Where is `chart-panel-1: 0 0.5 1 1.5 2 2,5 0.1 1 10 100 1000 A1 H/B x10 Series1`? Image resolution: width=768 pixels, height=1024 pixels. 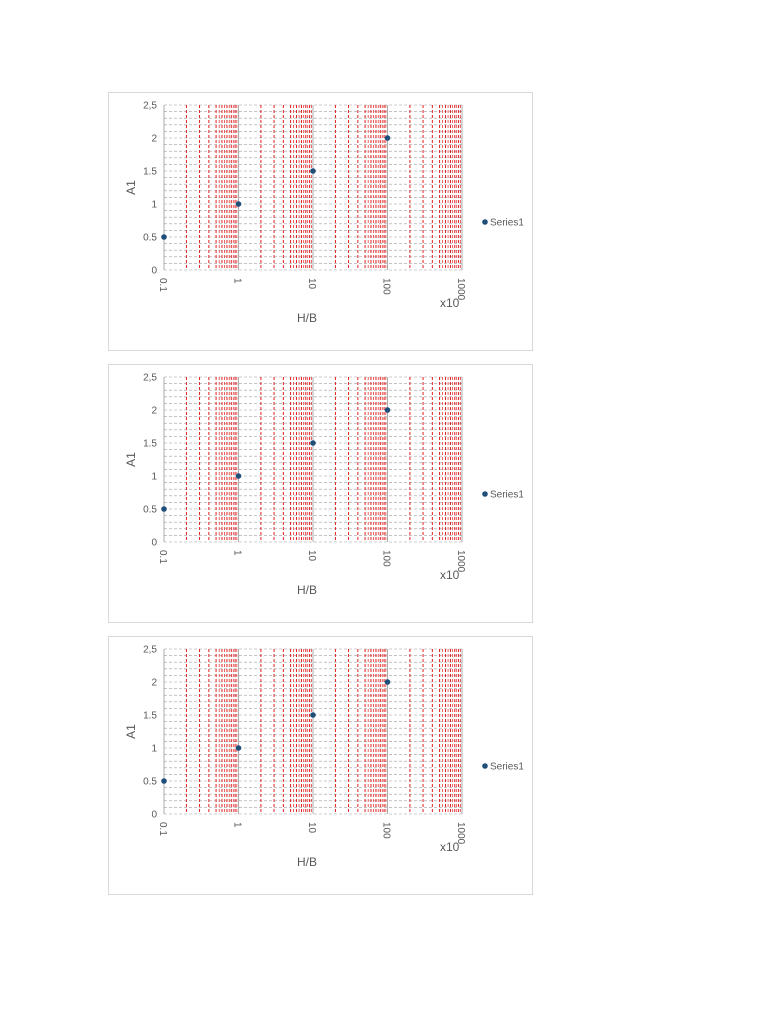
chart-panel-1: 0 0.5 1 1.5 2 2,5 0.1 1 10 100 1000 A1 H/B x10 Series1 is located at coordinates (320, 221).